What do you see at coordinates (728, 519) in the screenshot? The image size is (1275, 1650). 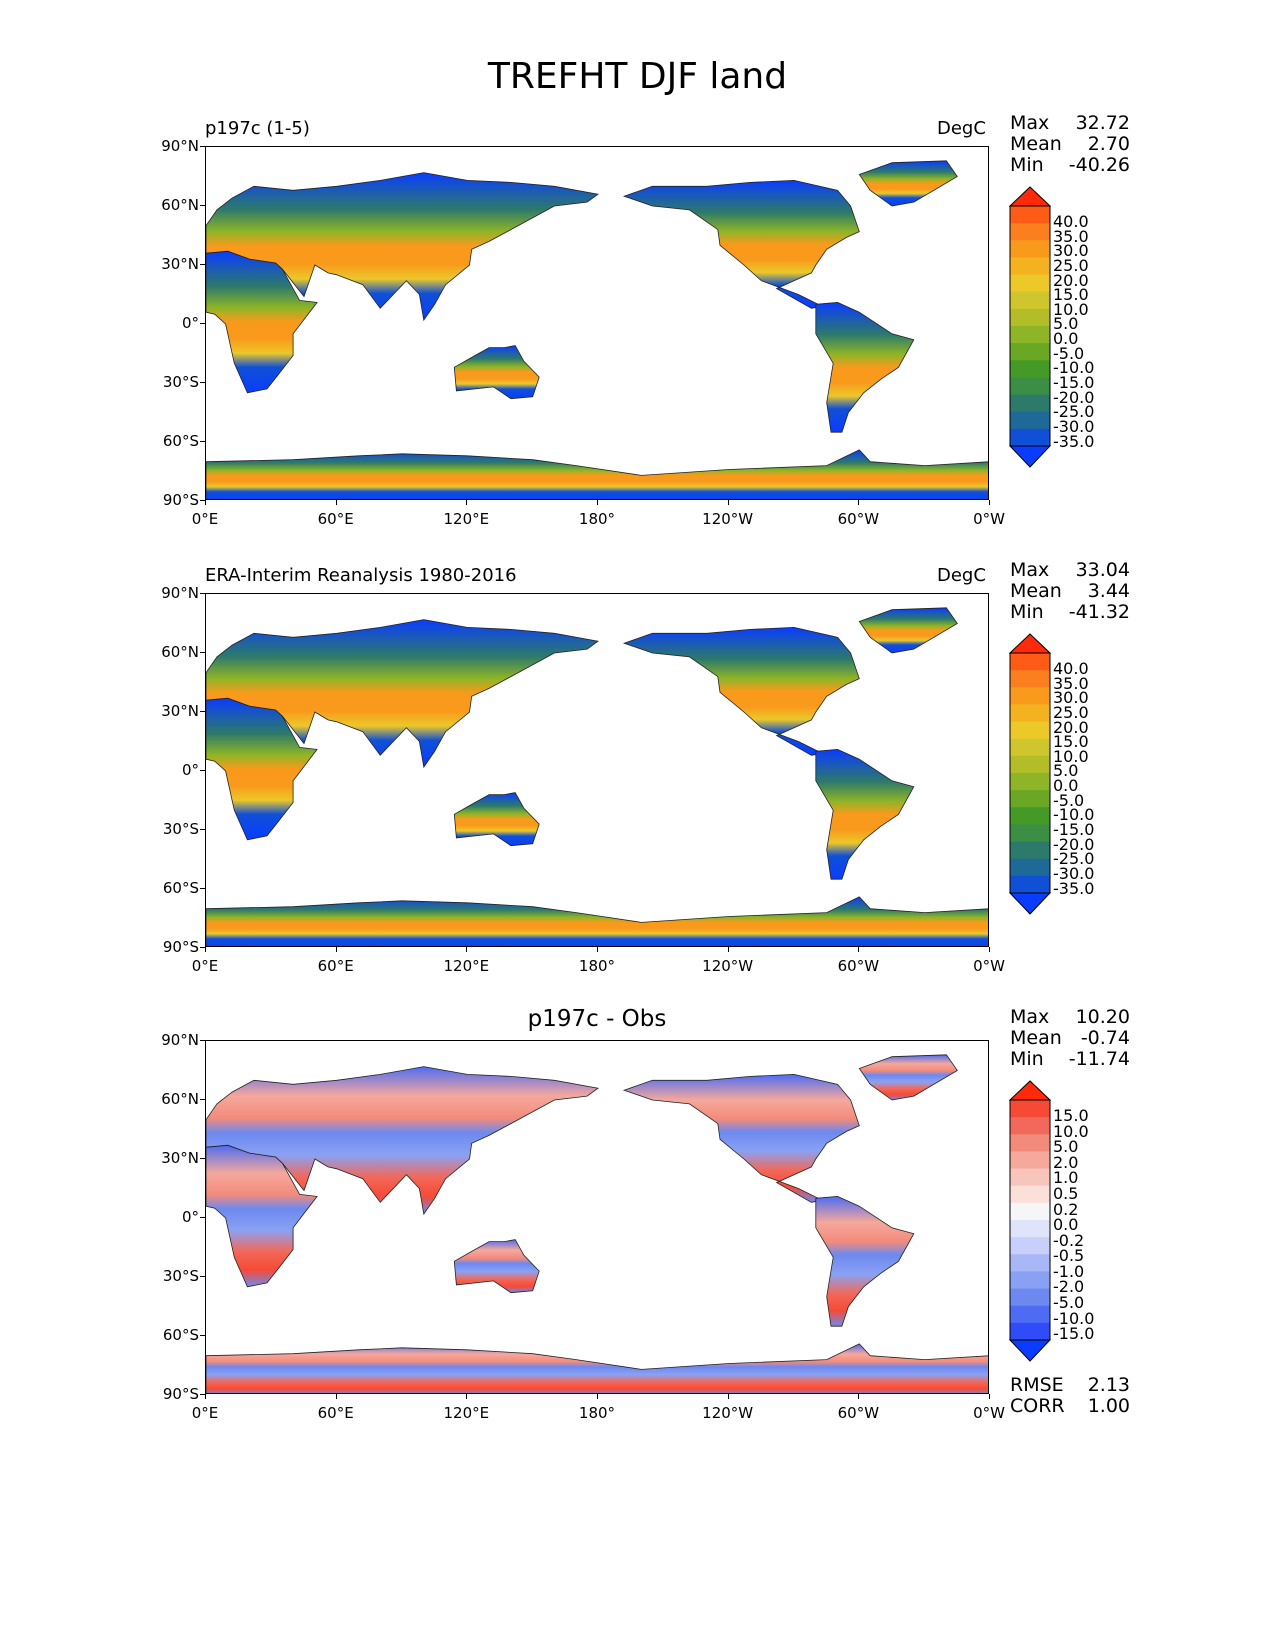 I see `x-tick-label: 120°W` at bounding box center [728, 519].